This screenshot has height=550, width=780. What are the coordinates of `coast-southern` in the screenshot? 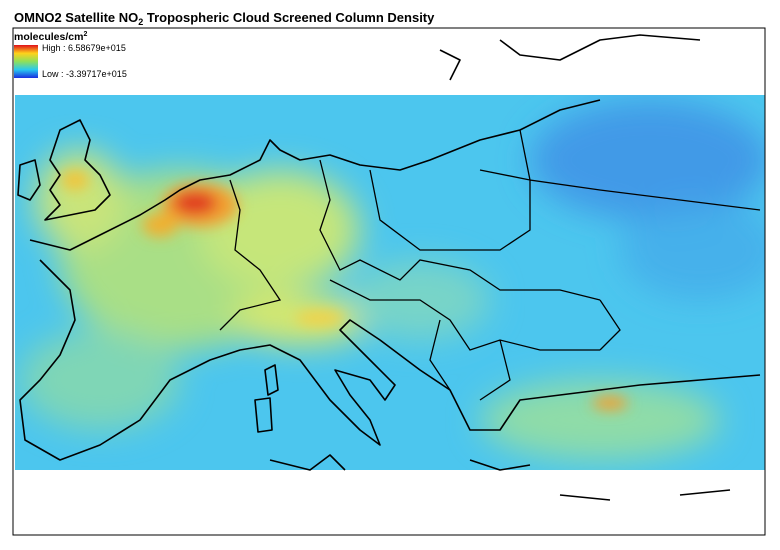 It's located at (500, 477).